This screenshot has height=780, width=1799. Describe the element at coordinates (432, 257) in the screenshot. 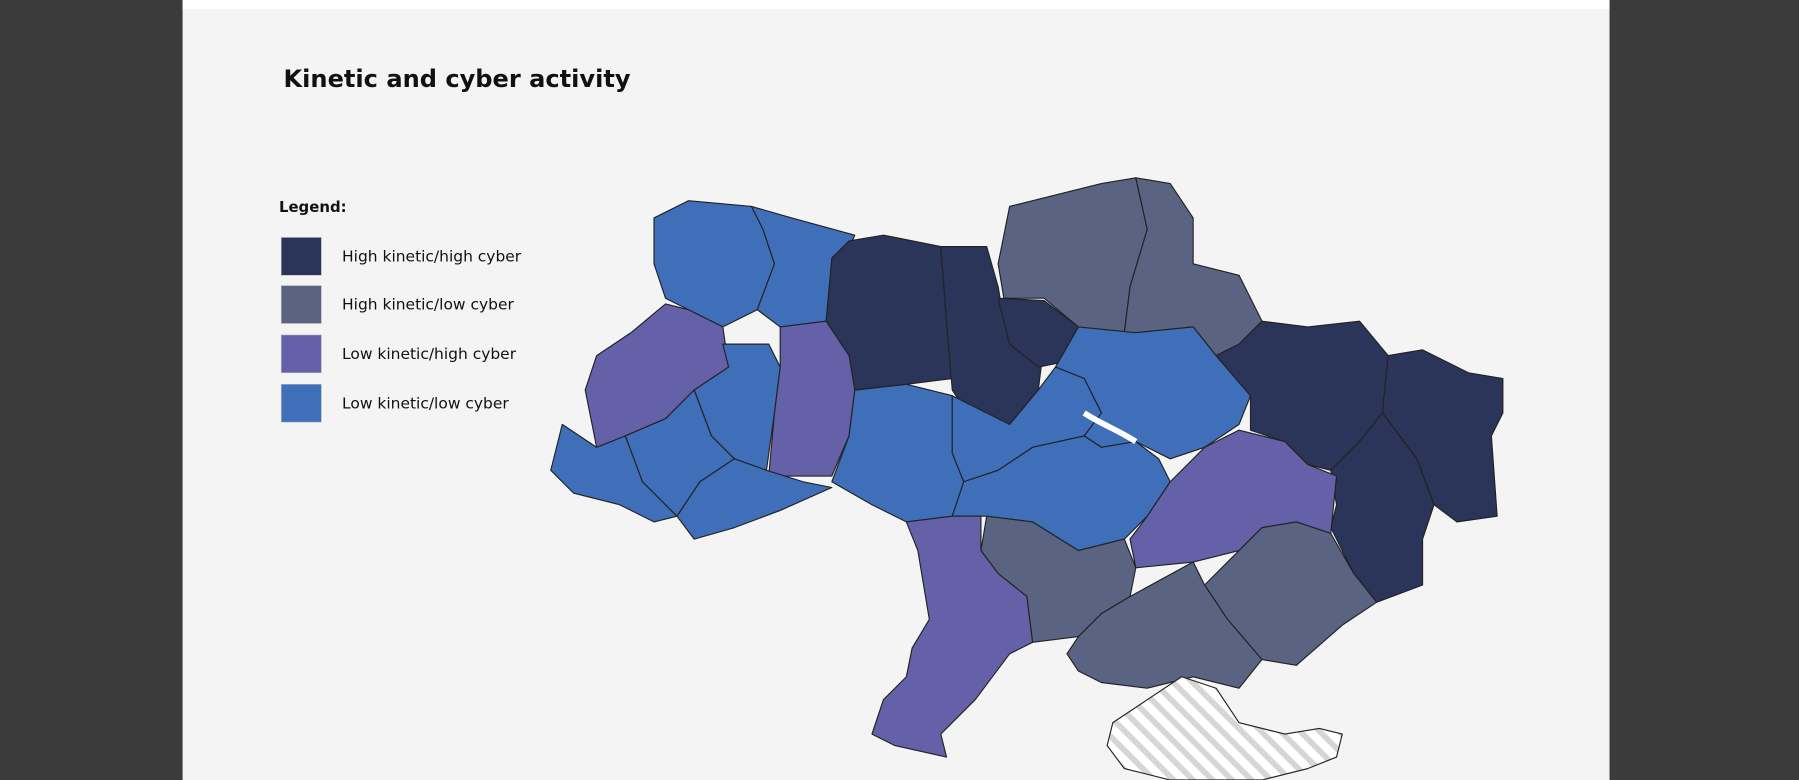

I see `legend-label: High kinetic/high cyber` at that location.